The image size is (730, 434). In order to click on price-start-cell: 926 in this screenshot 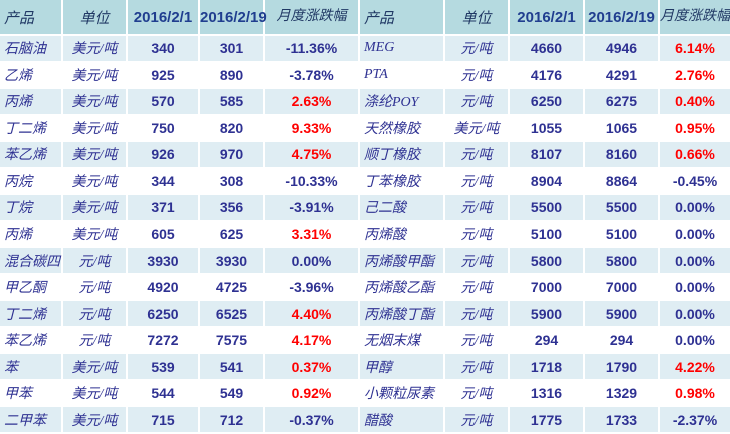, I will do `click(164, 155)`.